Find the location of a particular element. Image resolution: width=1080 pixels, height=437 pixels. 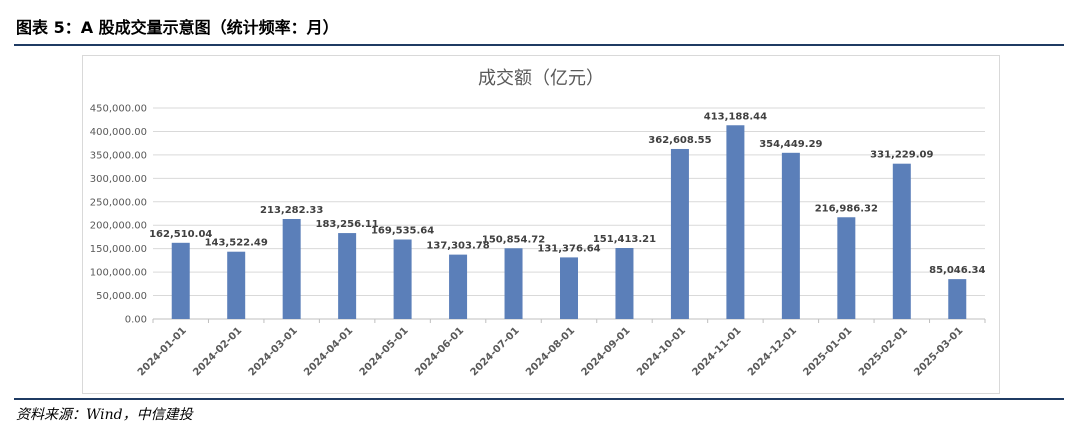

y-tick-label: 450,000.00 is located at coordinates (118, 109).